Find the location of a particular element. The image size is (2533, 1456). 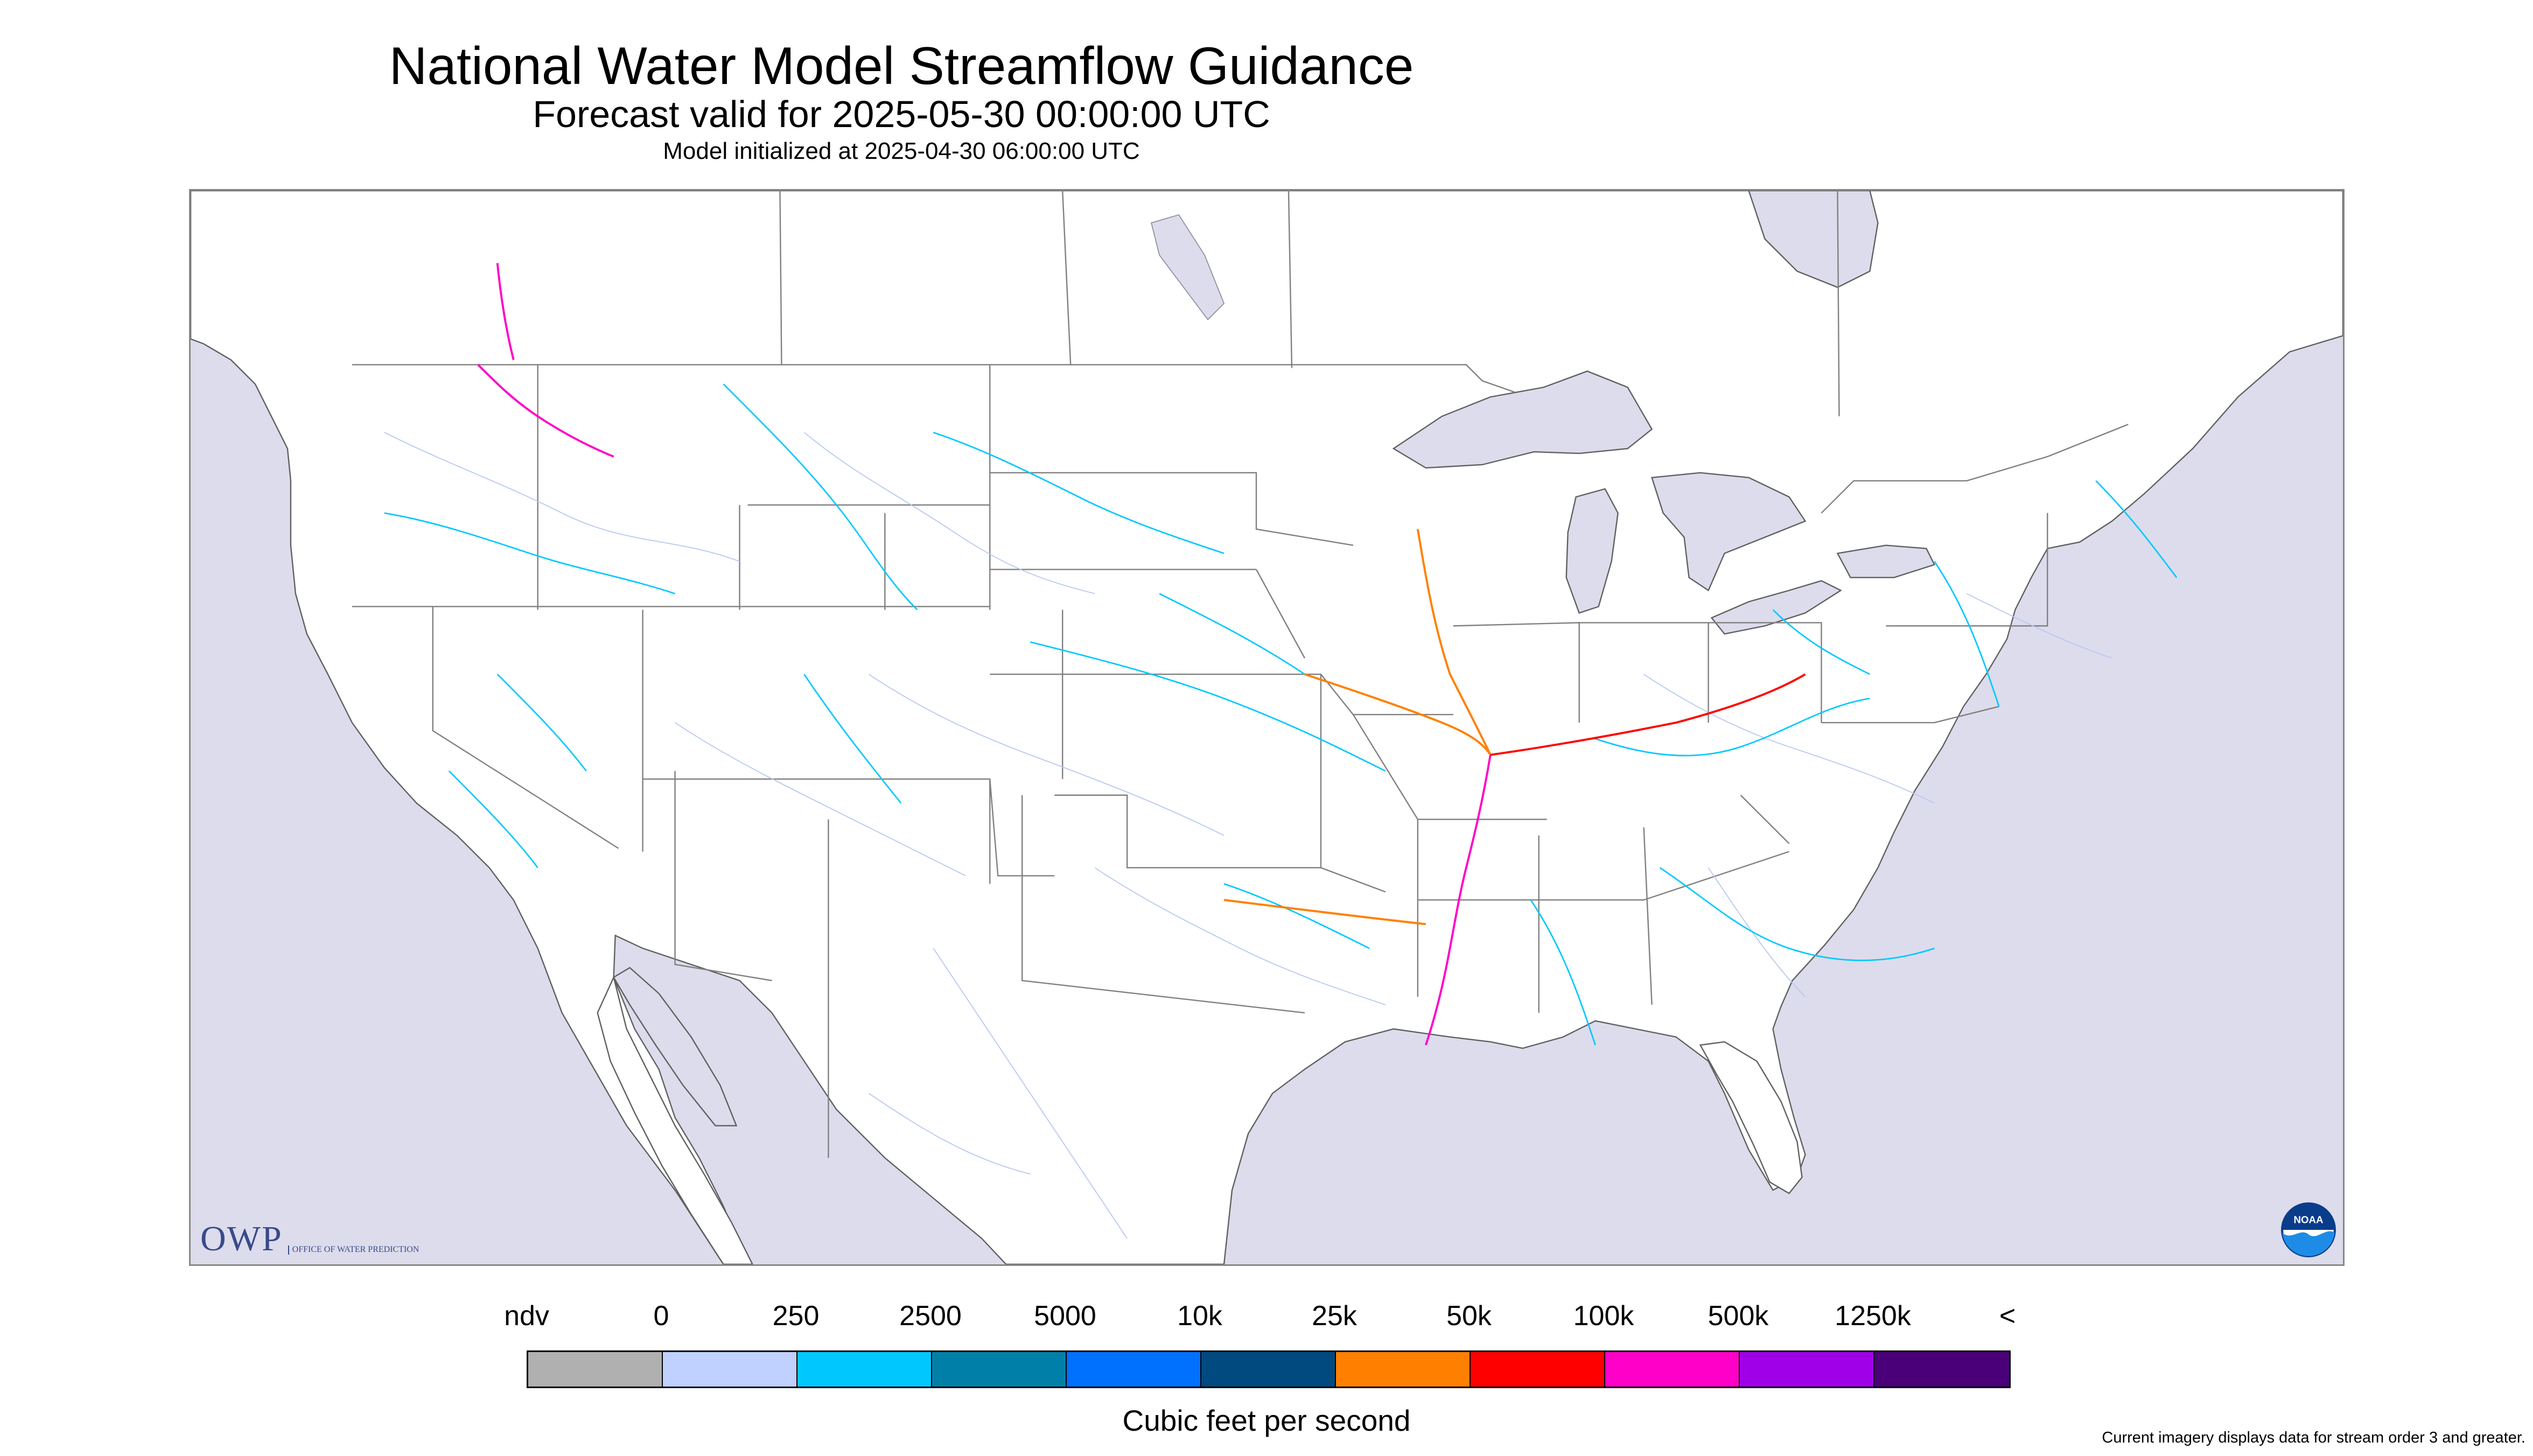

owp-logo-letters: OWP is located at coordinates (241, 1238).